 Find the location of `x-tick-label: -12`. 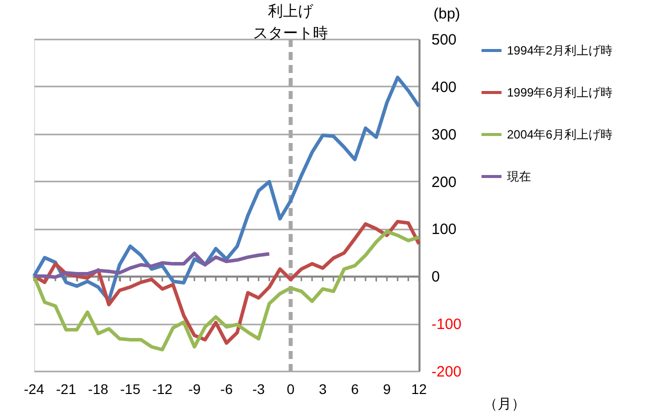

x-tick-label: -12 is located at coordinates (162, 389).